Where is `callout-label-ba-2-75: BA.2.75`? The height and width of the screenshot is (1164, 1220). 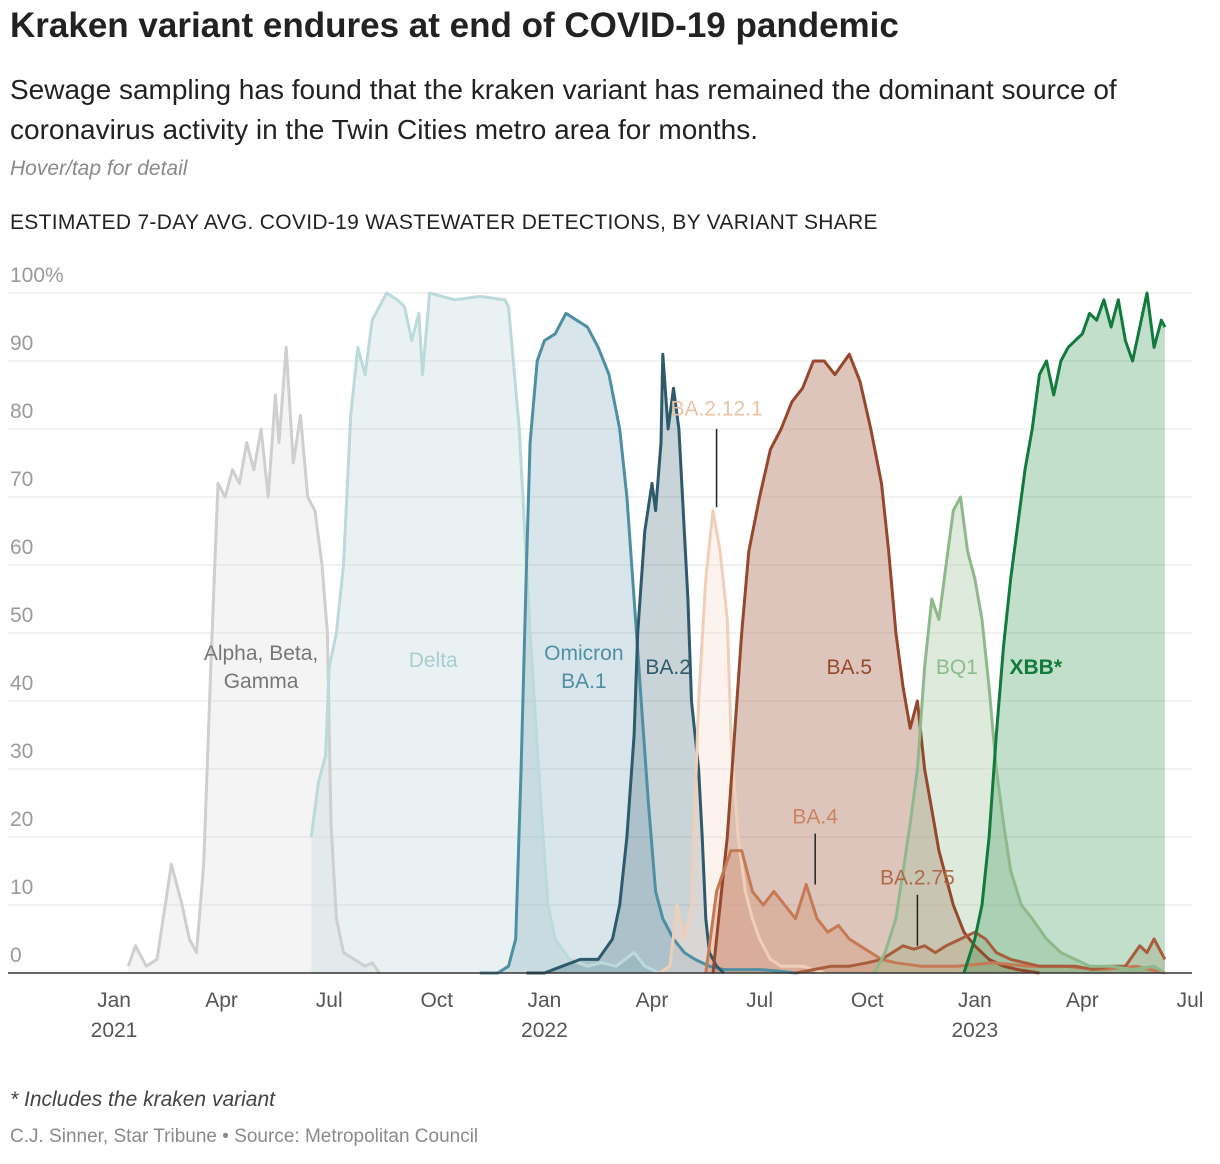 callout-label-ba-2-75: BA.2.75 is located at coordinates (917, 878).